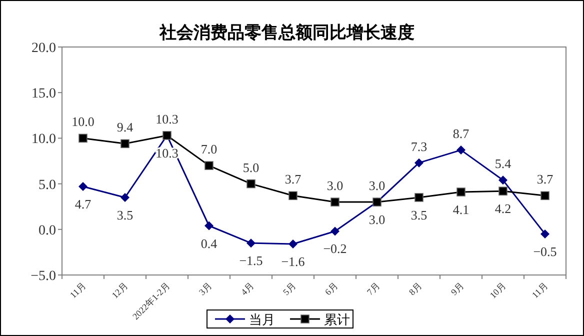 This screenshot has width=584, height=336. Describe the element at coordinates (44, 140) in the screenshot. I see `y-tick-label: 10.0` at that location.